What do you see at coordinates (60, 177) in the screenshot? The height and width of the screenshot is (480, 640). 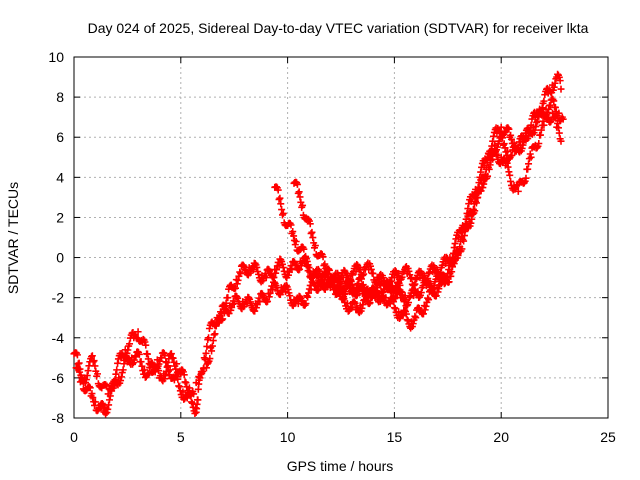 I see `y-tick-label: 4` at bounding box center [60, 177].